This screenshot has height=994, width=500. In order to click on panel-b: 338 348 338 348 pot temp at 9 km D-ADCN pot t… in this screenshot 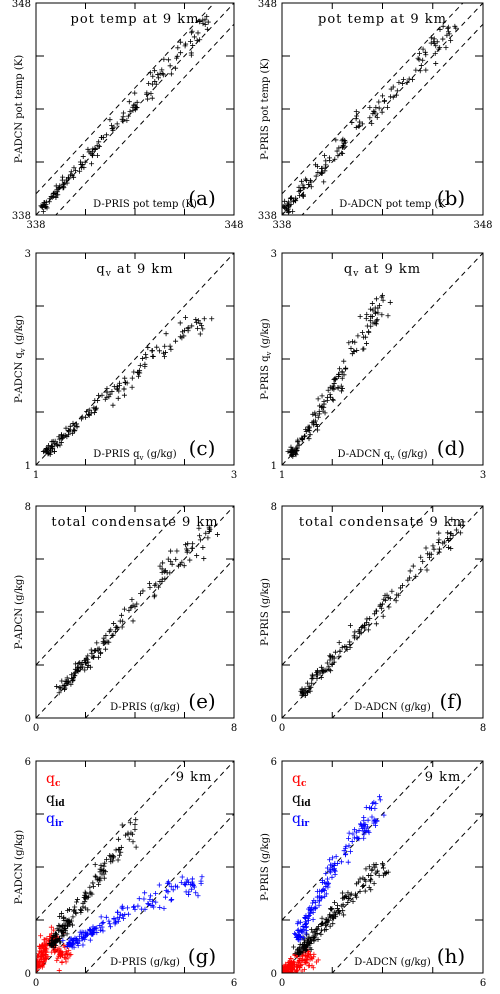, I will do `click(375, 115)`.